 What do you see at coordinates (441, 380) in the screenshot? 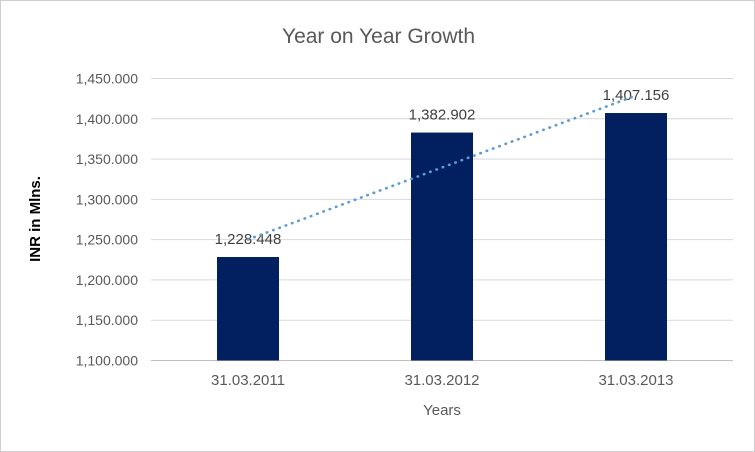
I see `x-tick-label: 31.03.2012` at bounding box center [441, 380].